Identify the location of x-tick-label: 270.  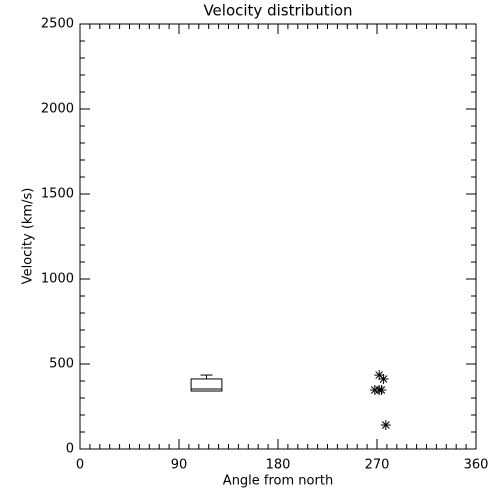
(377, 465).